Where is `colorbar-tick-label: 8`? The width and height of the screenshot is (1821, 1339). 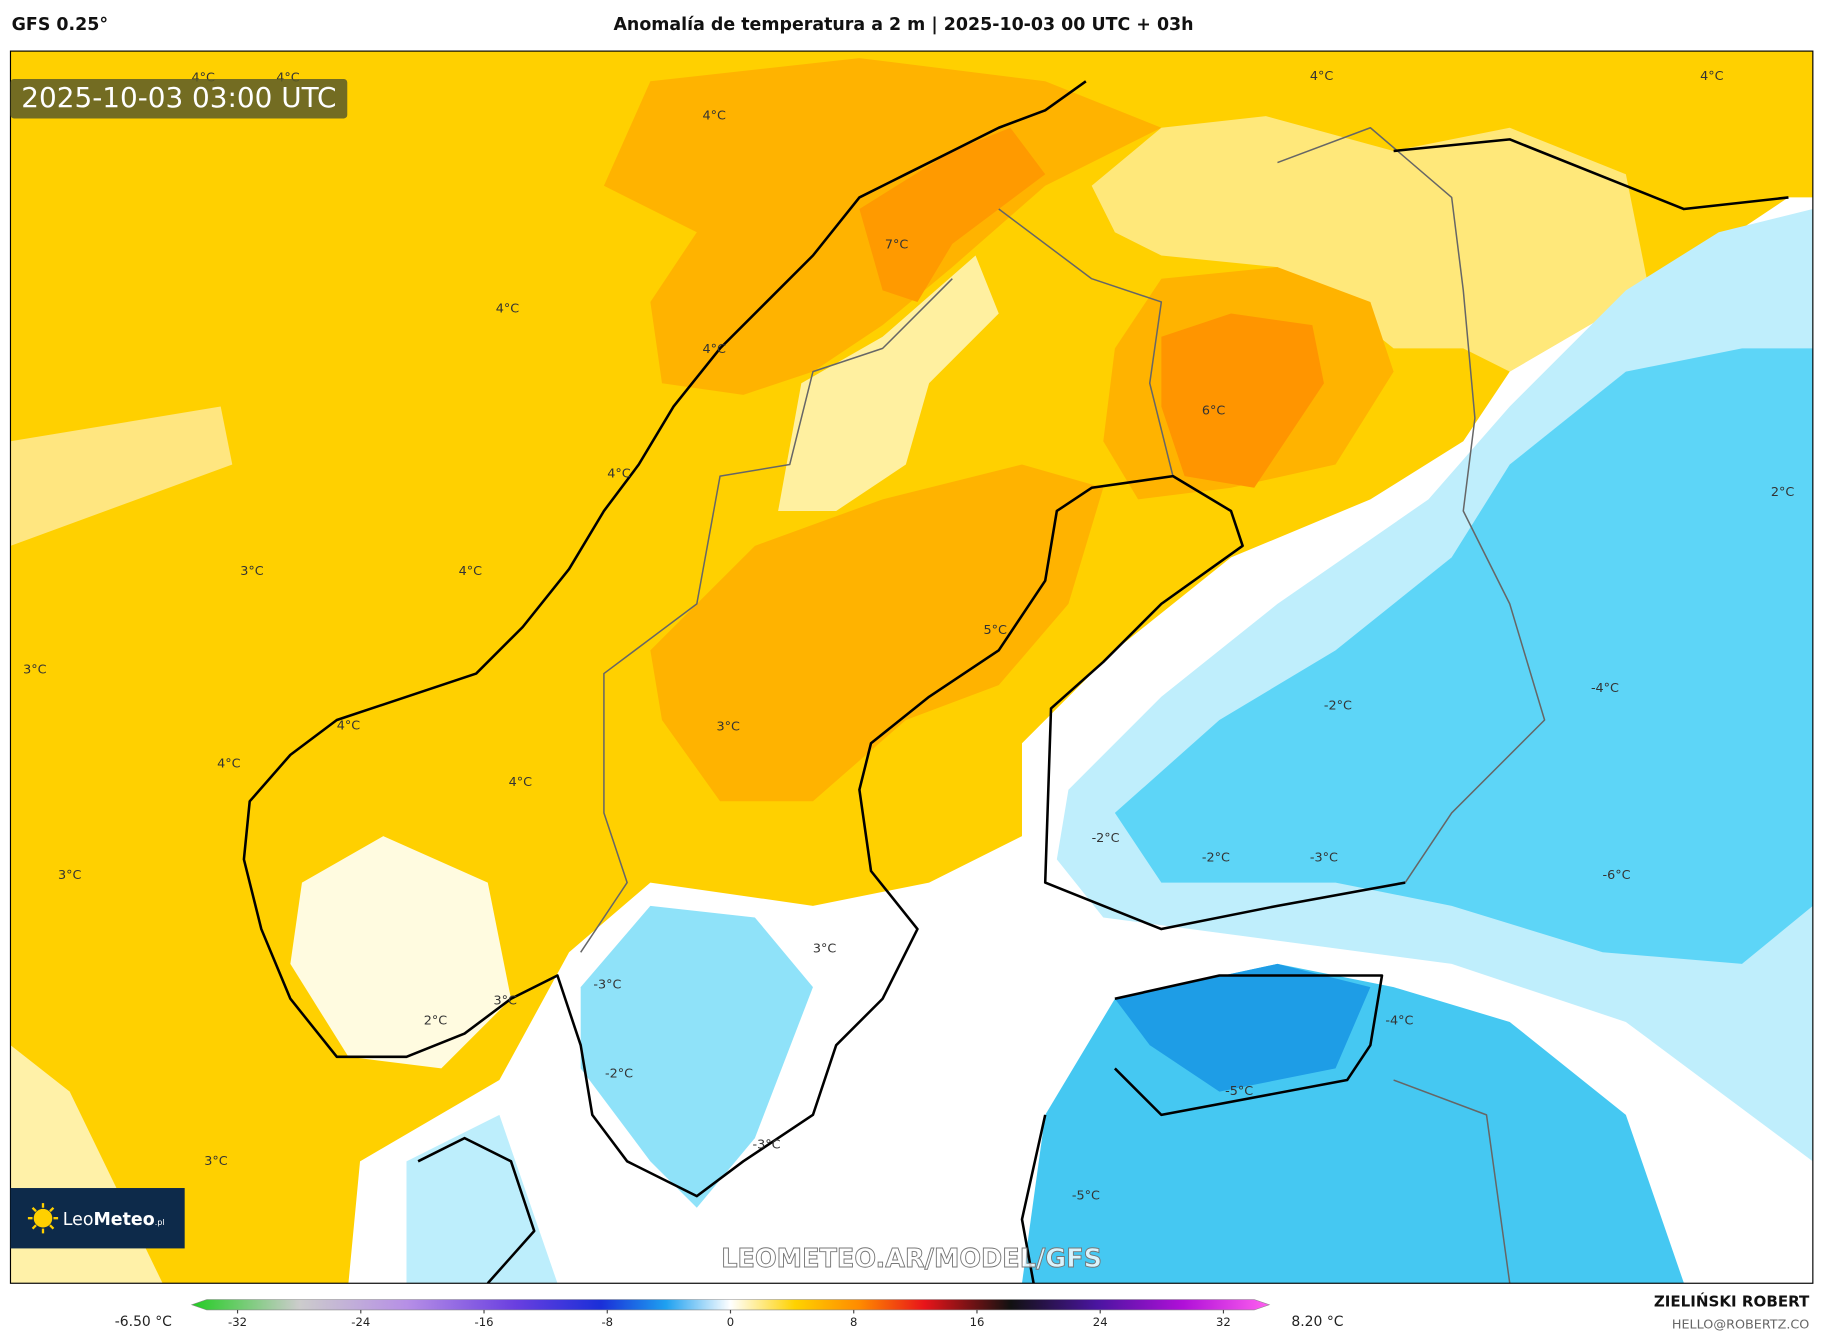
colorbar-tick-label: 8 is located at coordinates (853, 1322).